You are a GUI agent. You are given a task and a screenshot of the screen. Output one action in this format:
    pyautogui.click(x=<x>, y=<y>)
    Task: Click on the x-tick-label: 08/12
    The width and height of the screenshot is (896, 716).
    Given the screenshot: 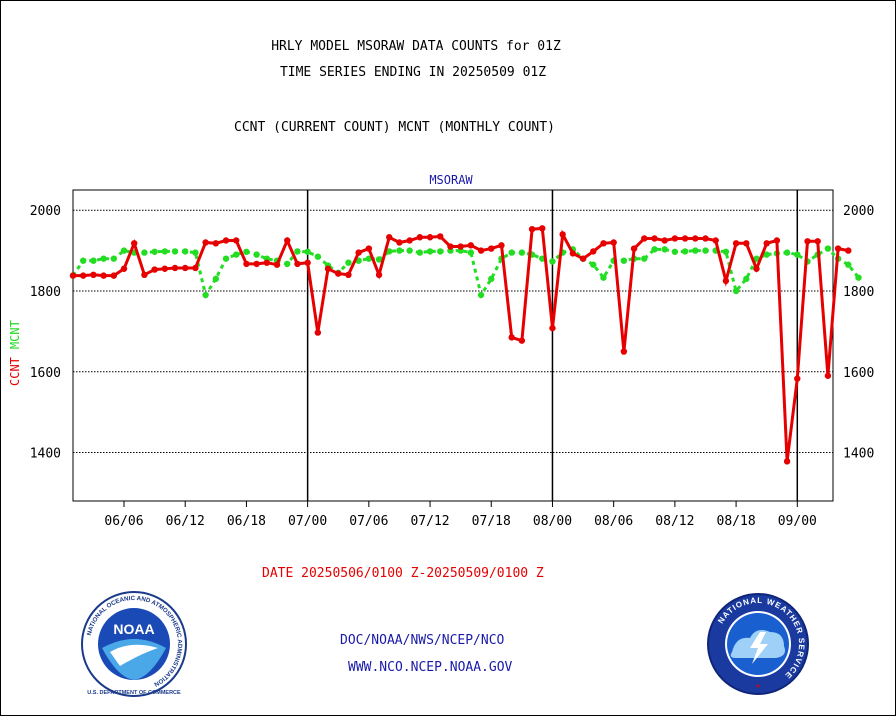 What is the action you would take?
    pyautogui.click(x=674, y=521)
    